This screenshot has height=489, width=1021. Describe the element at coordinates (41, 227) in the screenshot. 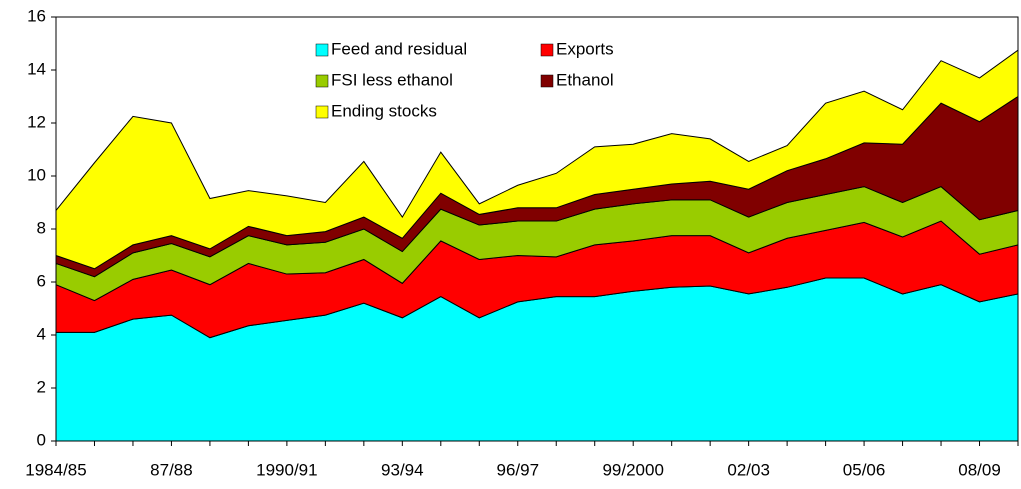

I see `y-tick-label: 8` at that location.